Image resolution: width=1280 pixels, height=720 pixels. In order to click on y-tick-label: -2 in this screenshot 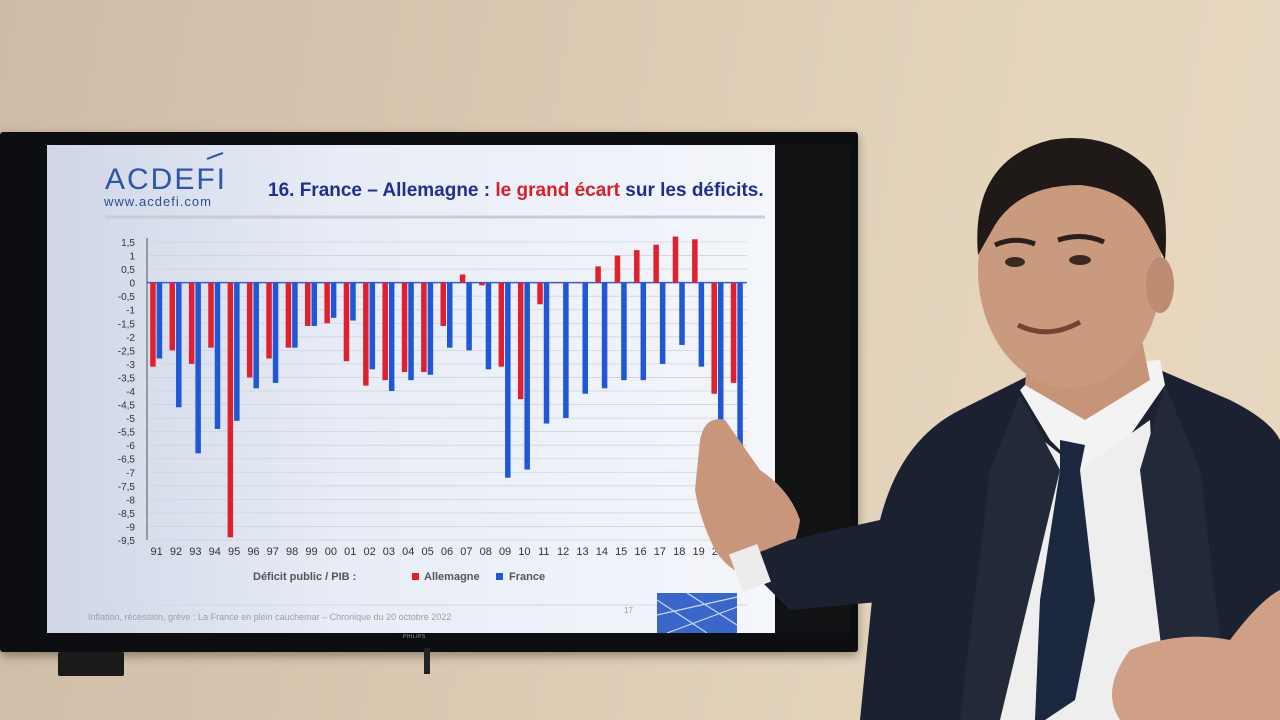, I will do `click(130, 338)`.